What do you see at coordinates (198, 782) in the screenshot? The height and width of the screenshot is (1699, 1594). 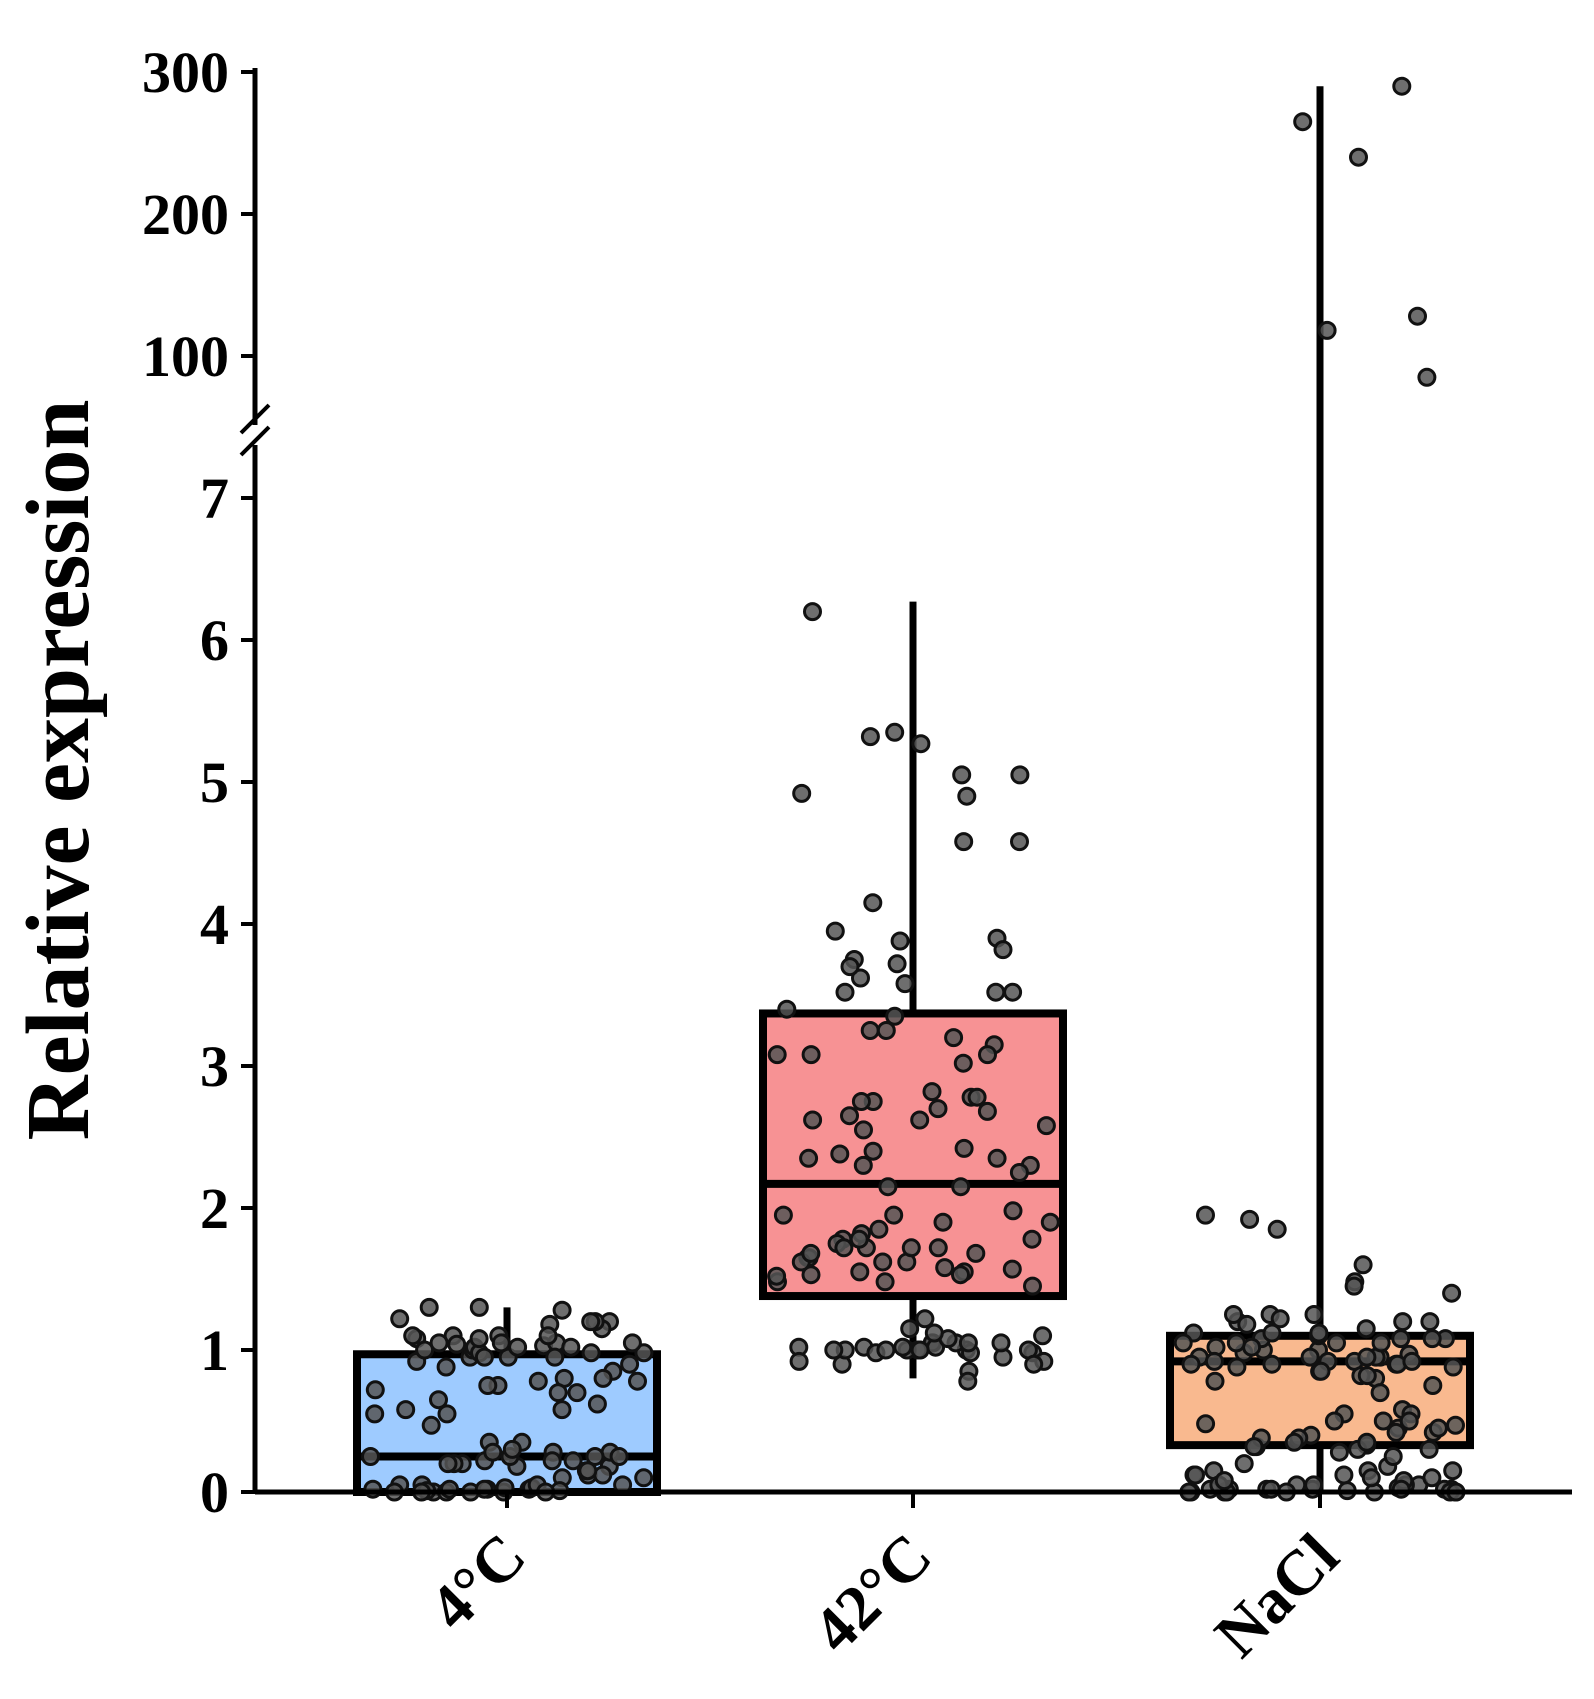 I see `y-axis-ticks: 0 1 2 3 4 5 6 7 100 200 300` at bounding box center [198, 782].